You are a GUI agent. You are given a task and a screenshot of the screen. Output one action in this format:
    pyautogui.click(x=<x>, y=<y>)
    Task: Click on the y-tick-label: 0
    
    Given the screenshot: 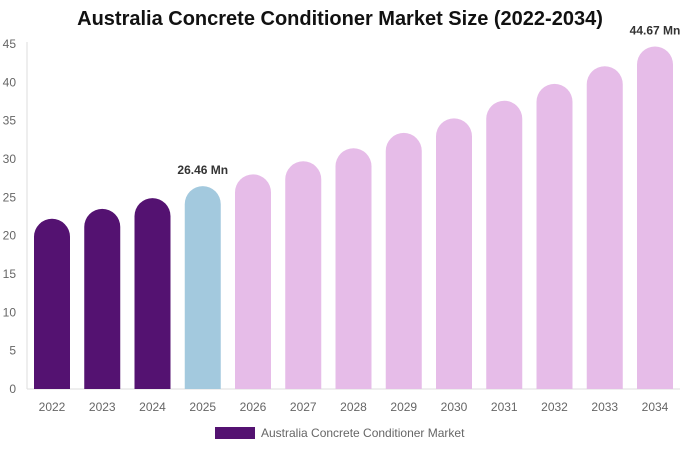 What is the action you would take?
    pyautogui.click(x=12, y=389)
    